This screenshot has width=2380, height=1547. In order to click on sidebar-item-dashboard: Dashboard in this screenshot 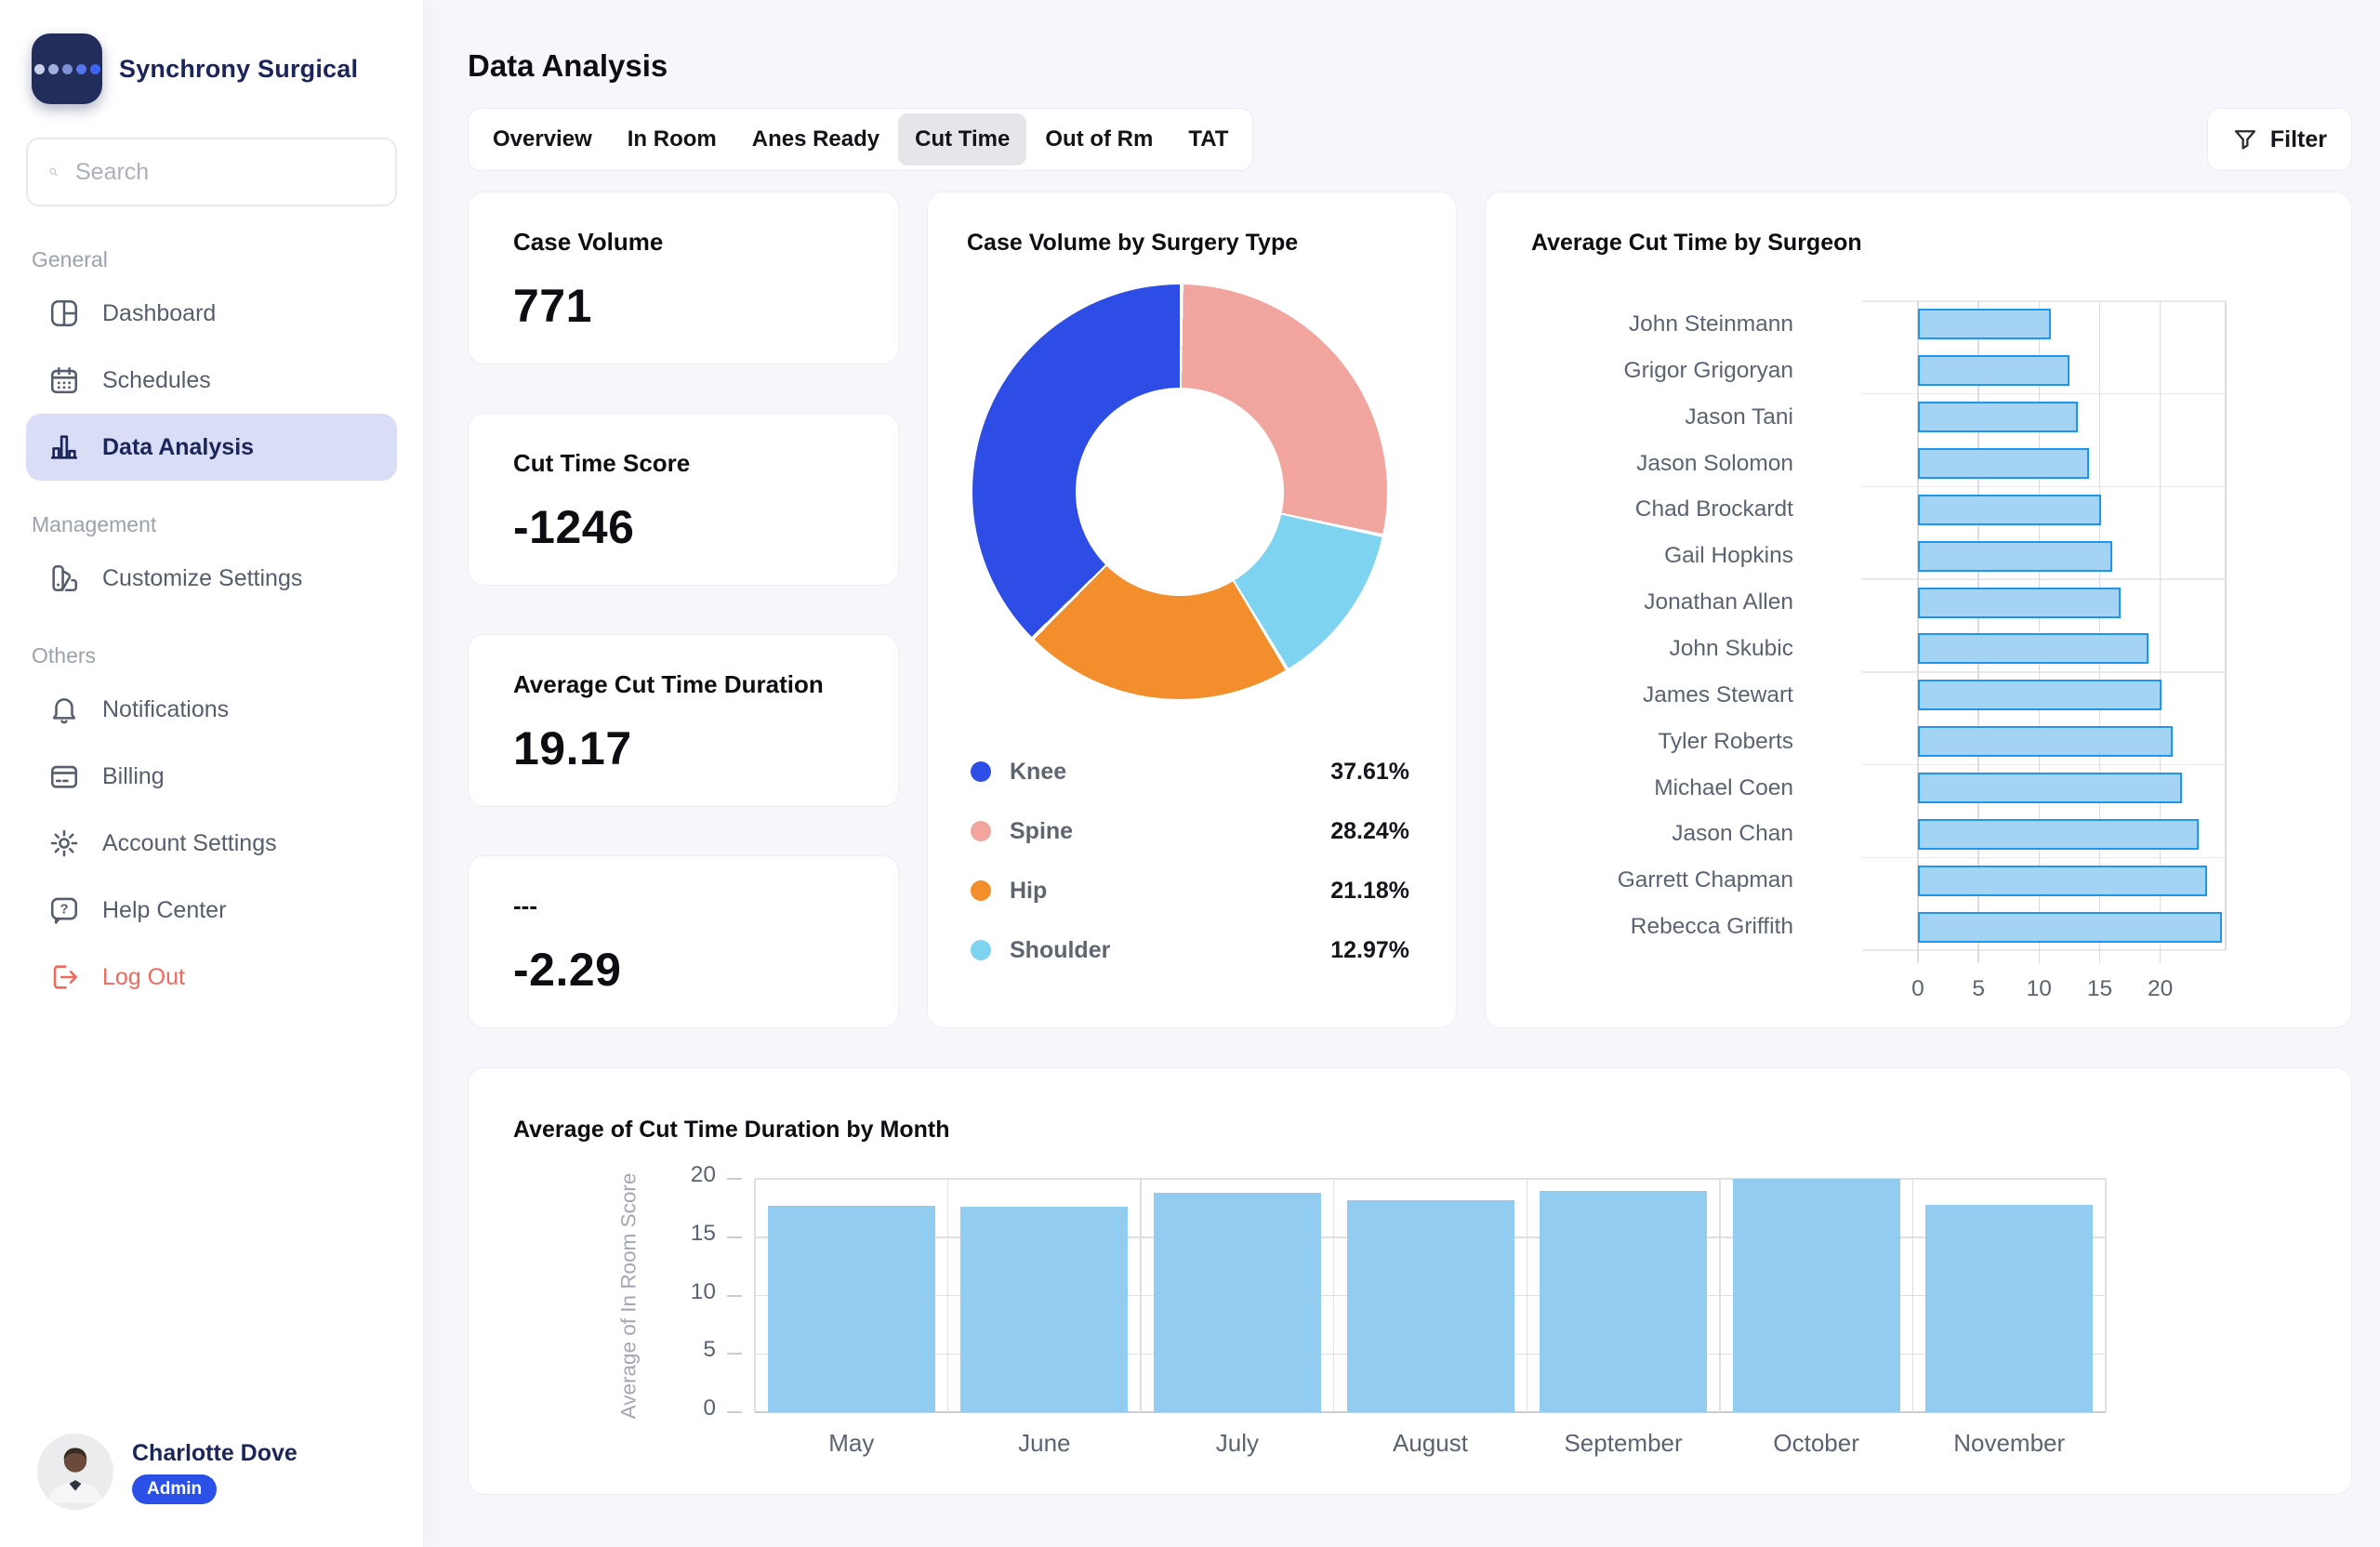, I will do `click(211, 313)`.